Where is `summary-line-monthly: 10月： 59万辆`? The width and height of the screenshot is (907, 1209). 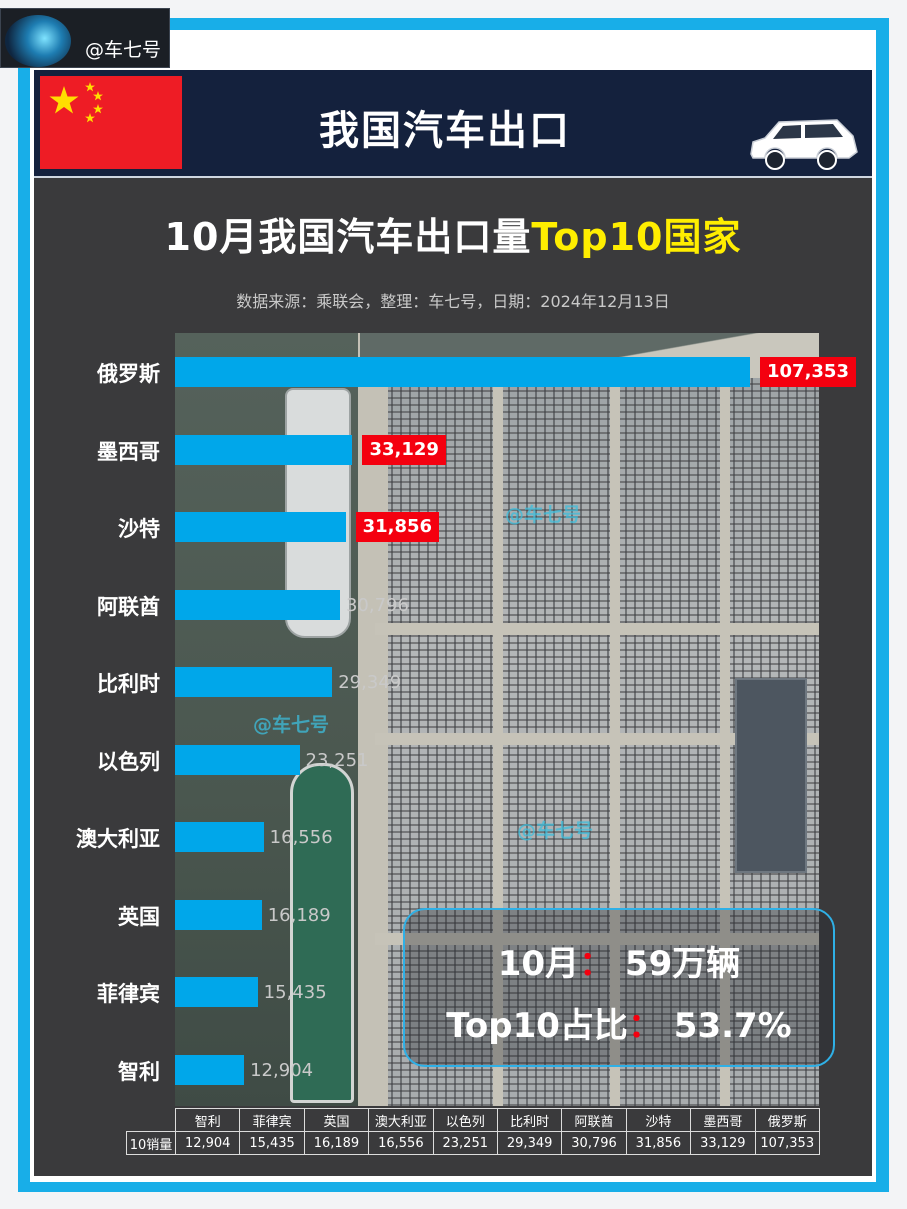 summary-line-monthly: 10月： 59万辆 is located at coordinates (619, 960).